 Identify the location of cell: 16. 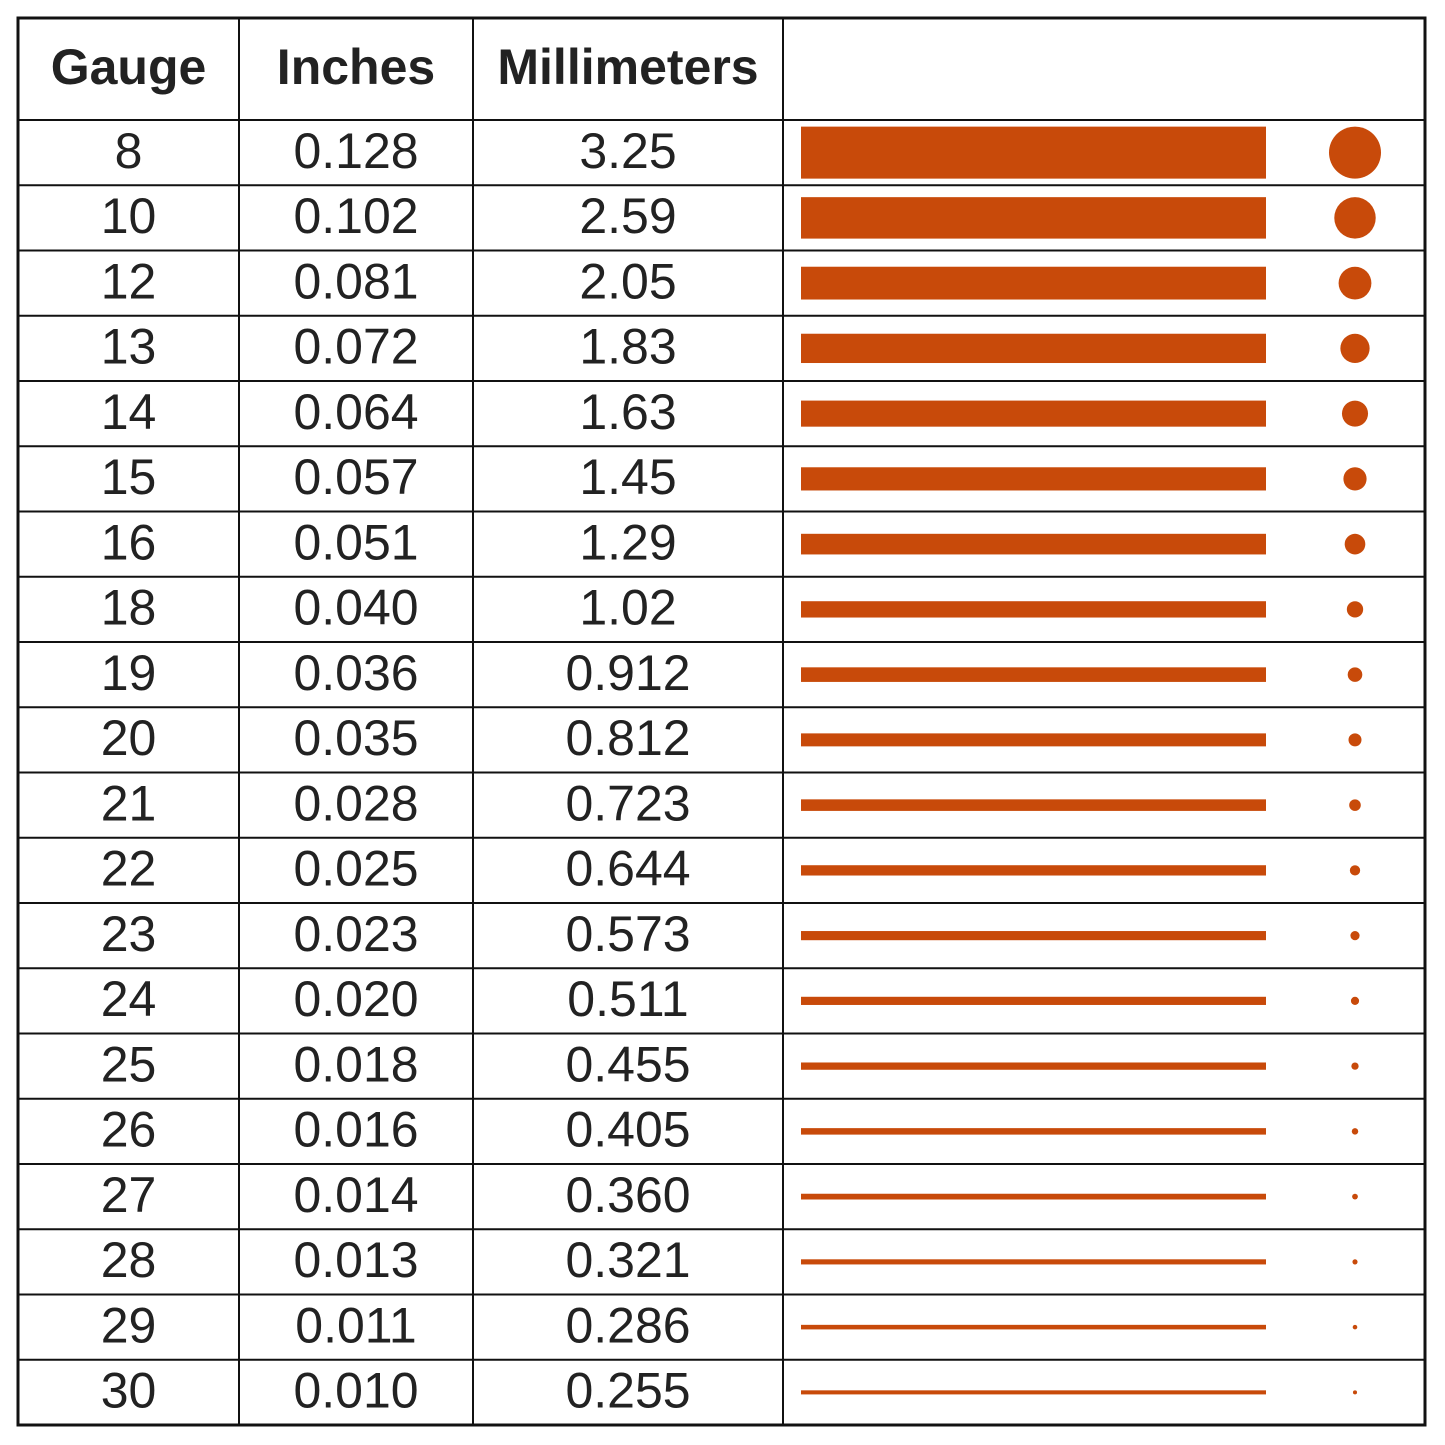
(129, 542).